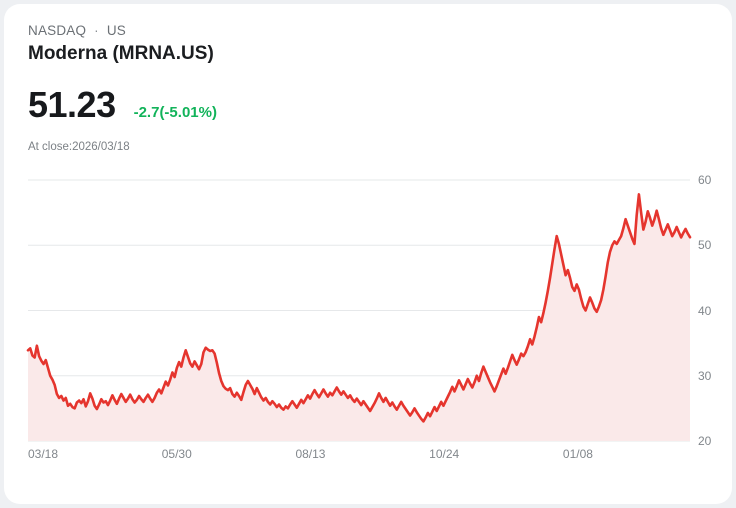 The height and width of the screenshot is (508, 736). What do you see at coordinates (122, 105) in the screenshot?
I see `price-row: 51.23 -2.7(-5.01%)` at bounding box center [122, 105].